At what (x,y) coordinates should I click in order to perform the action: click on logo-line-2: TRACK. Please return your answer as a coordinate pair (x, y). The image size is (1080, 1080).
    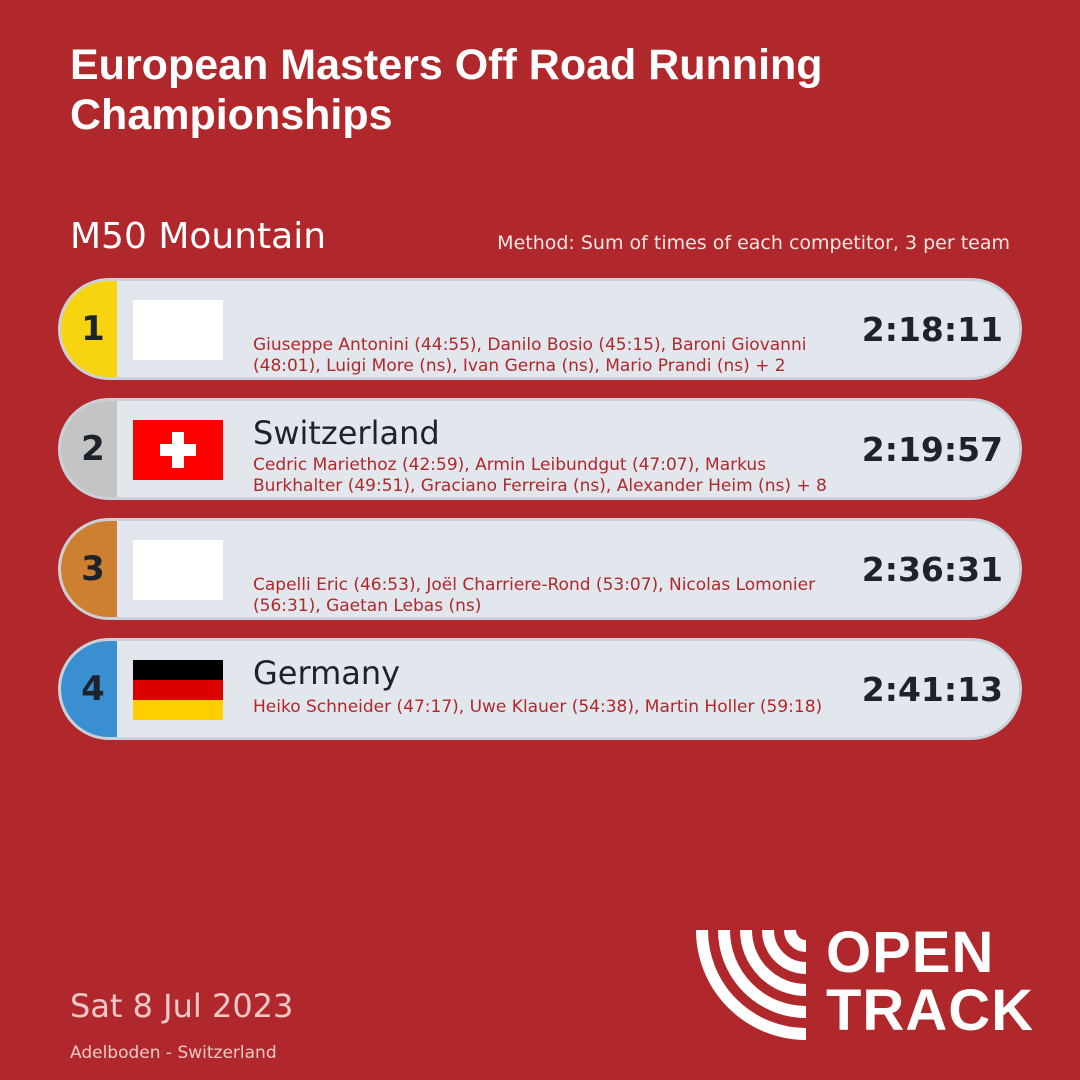
    Looking at the image, I should click on (930, 1010).